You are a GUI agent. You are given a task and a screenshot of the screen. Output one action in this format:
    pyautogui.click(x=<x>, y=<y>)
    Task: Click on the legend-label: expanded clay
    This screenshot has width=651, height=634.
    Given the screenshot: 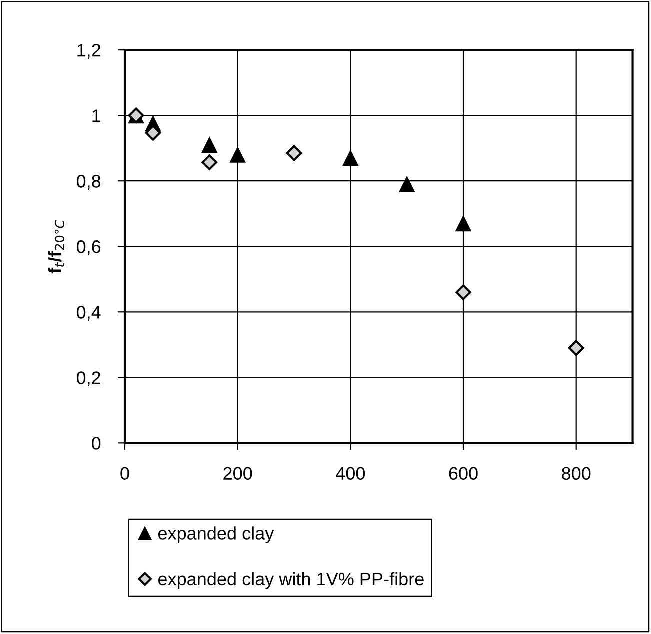 What is the action you would take?
    pyautogui.click(x=216, y=535)
    